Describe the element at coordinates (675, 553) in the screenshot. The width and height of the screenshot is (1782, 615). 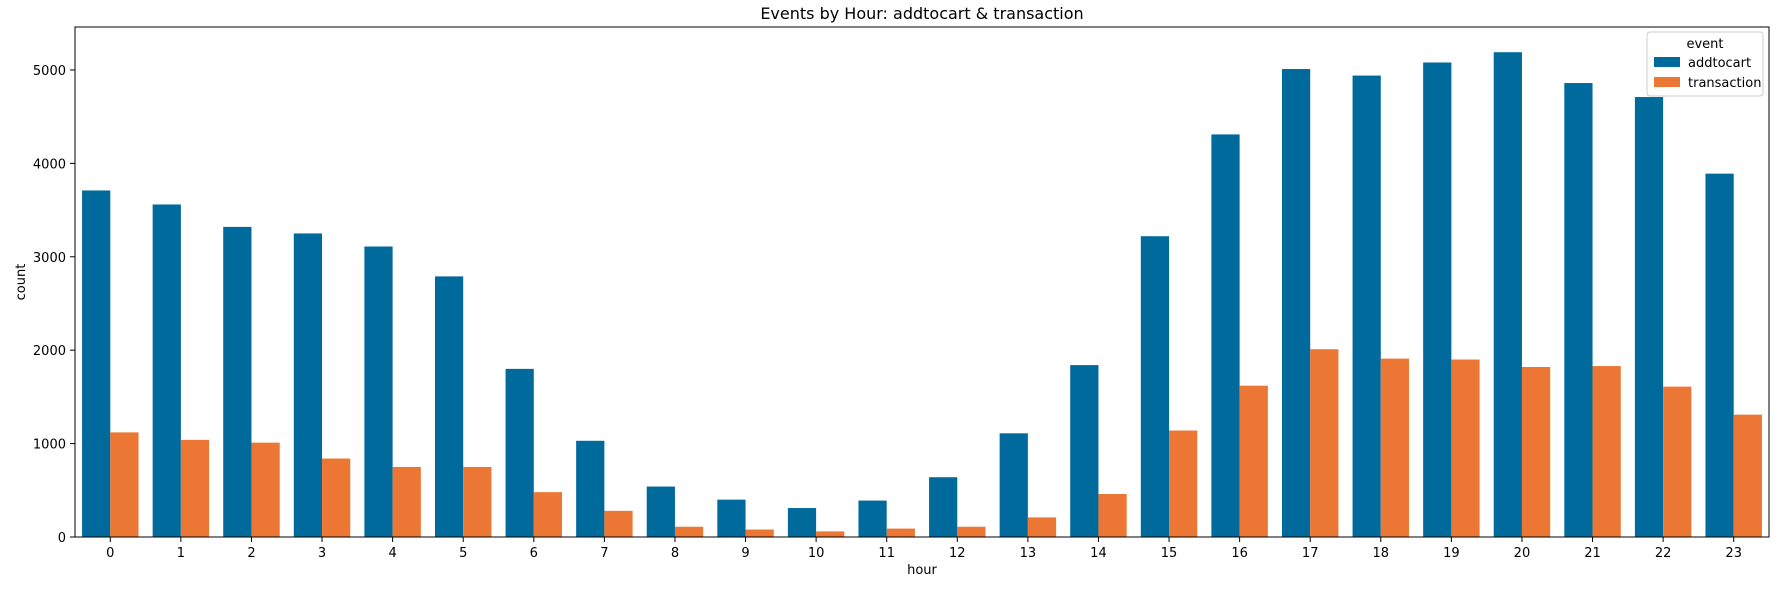
I see `x-tick-label: 8` at that location.